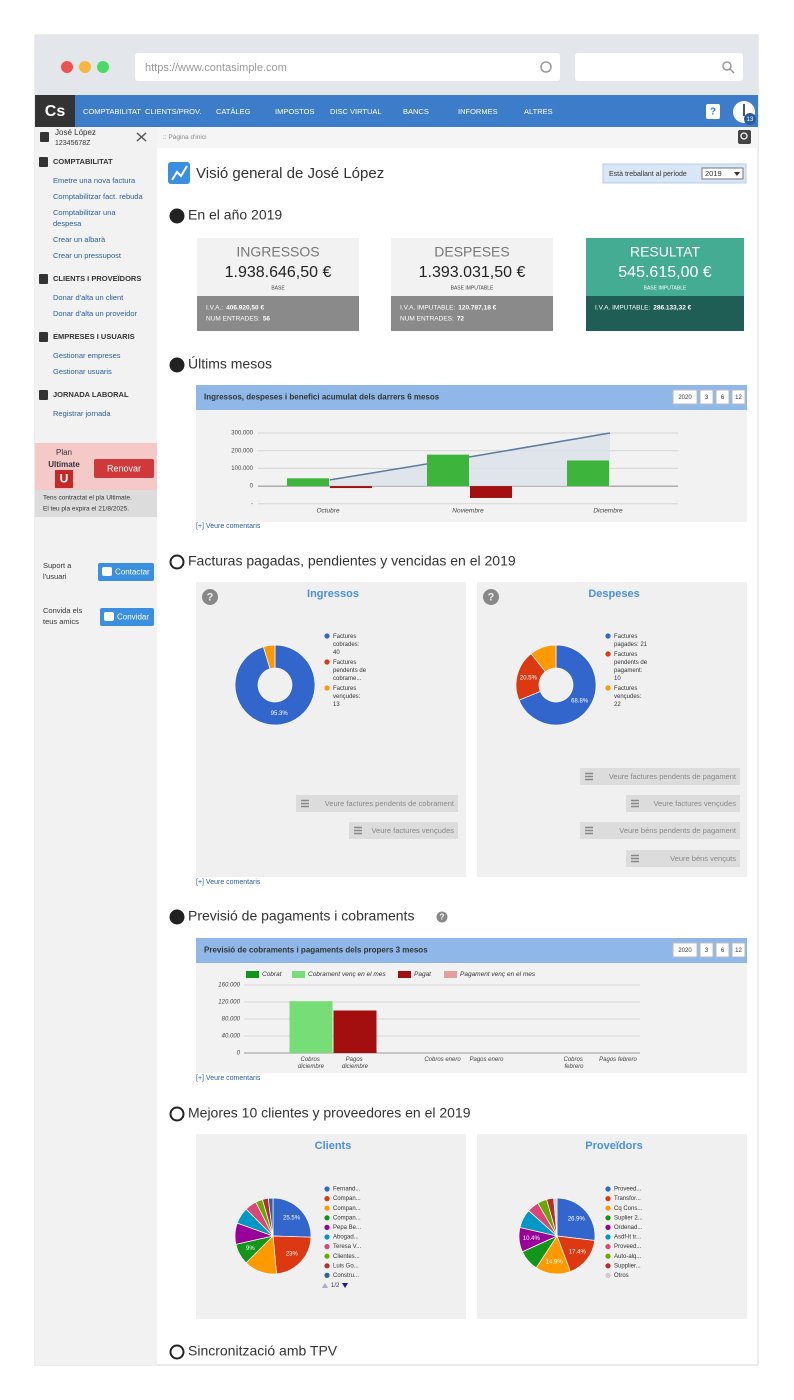  I want to click on card-sub: BASE, so click(278, 288).